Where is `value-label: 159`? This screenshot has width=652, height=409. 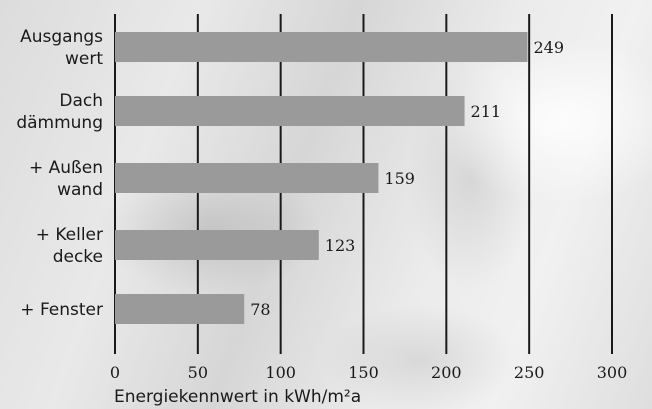
value-label: 159 is located at coordinates (399, 178).